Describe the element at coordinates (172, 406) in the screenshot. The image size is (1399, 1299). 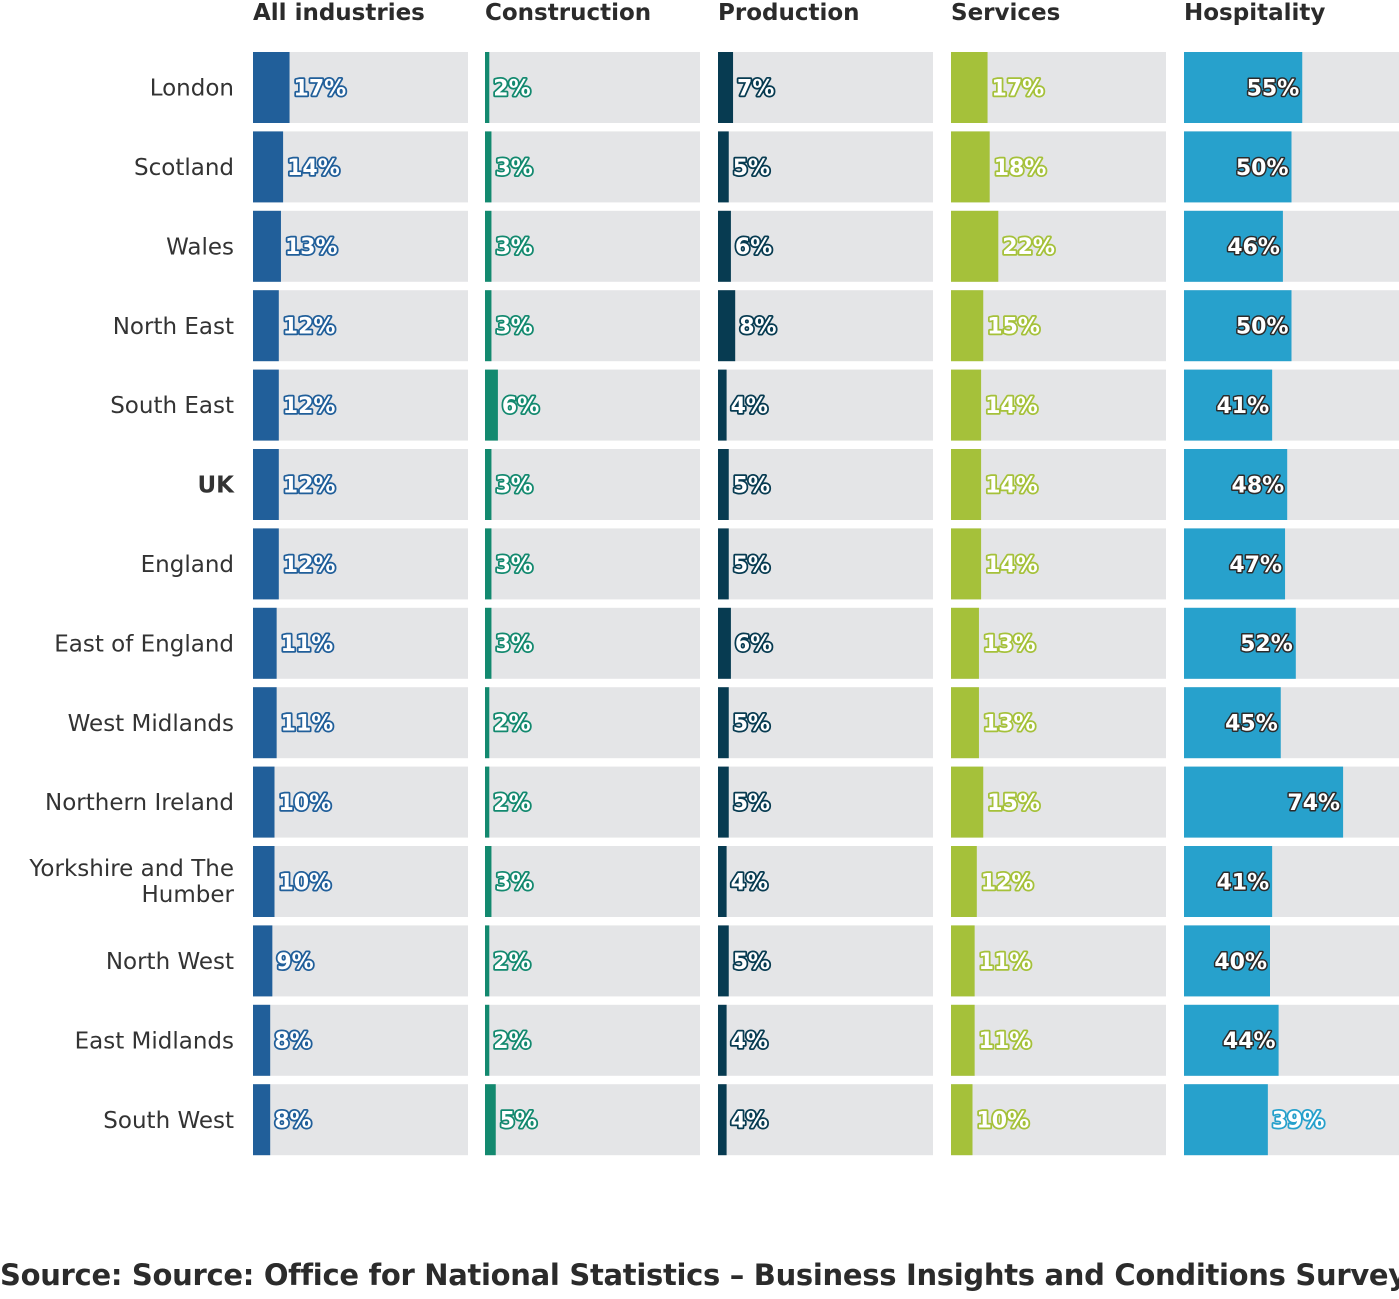
I see `category-label-south-east: South East` at that location.